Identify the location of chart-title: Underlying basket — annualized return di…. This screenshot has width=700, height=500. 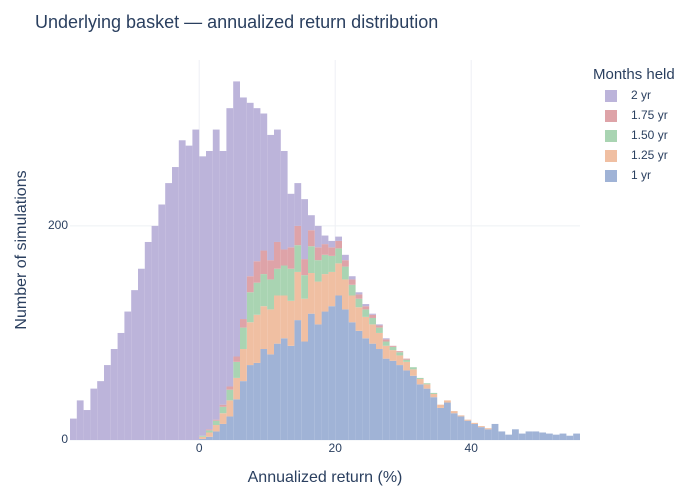
(236, 22).